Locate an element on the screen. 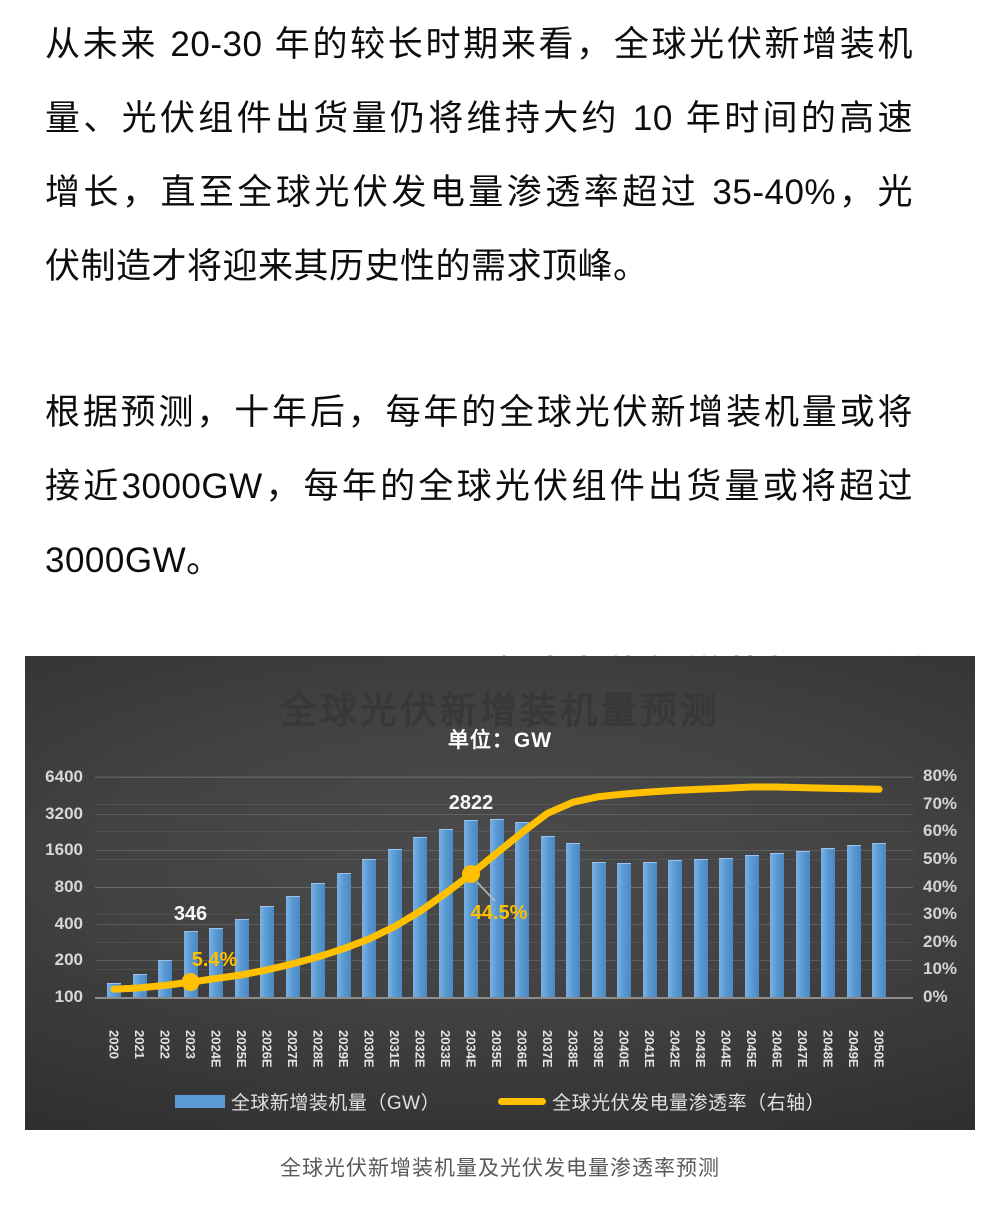  right-axis-tick: 0% is located at coordinates (935, 996).